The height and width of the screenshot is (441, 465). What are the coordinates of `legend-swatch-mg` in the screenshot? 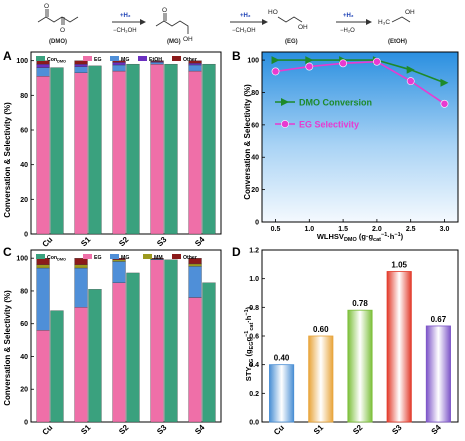 It's located at (114, 256).